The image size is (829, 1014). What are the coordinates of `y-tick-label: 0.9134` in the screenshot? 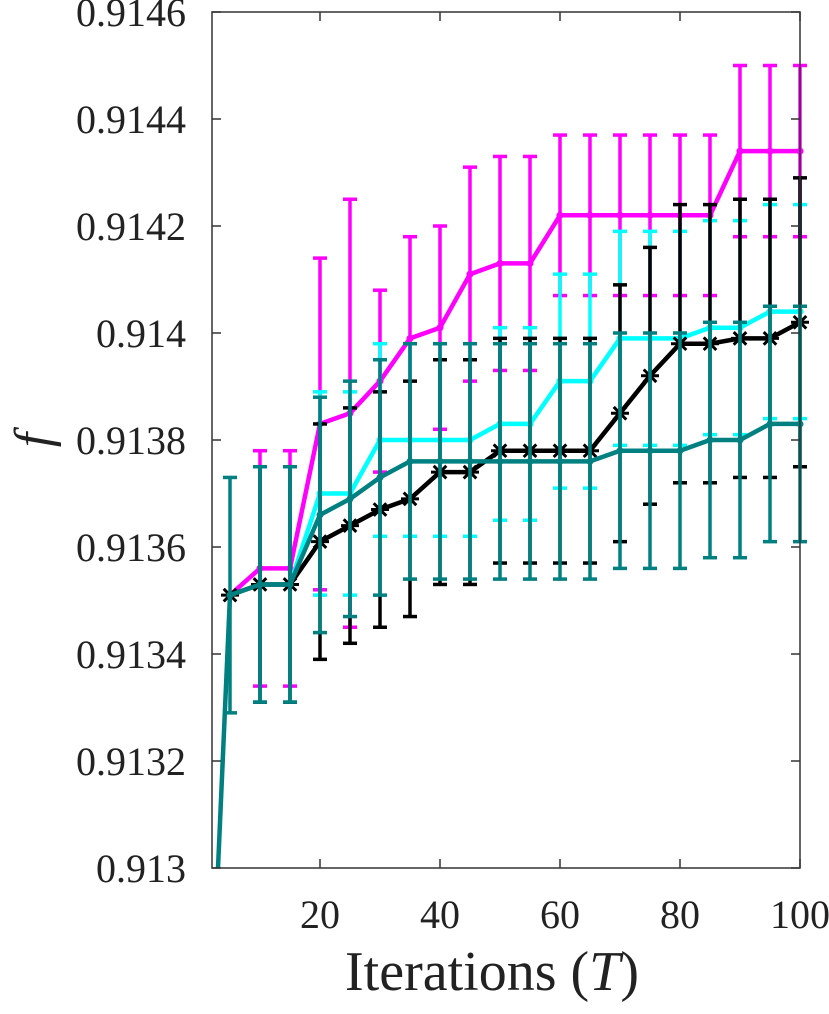 It's located at (131, 654).